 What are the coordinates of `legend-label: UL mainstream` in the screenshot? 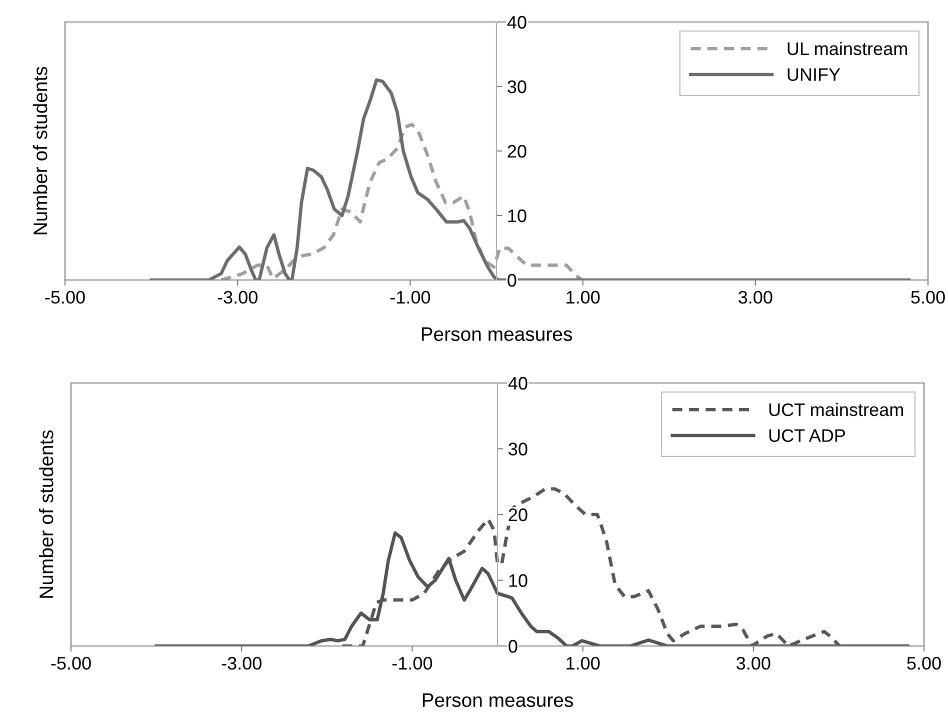 It's located at (847, 49).